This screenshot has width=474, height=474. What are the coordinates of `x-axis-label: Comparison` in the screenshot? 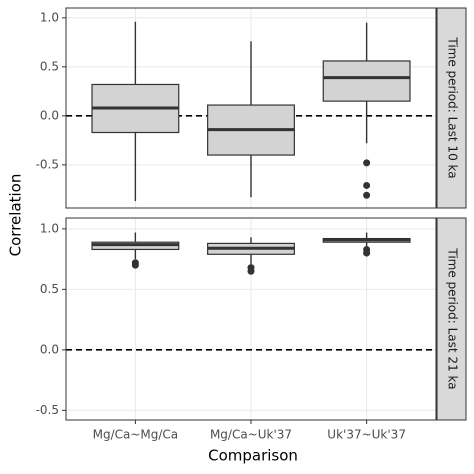 It's located at (253, 456).